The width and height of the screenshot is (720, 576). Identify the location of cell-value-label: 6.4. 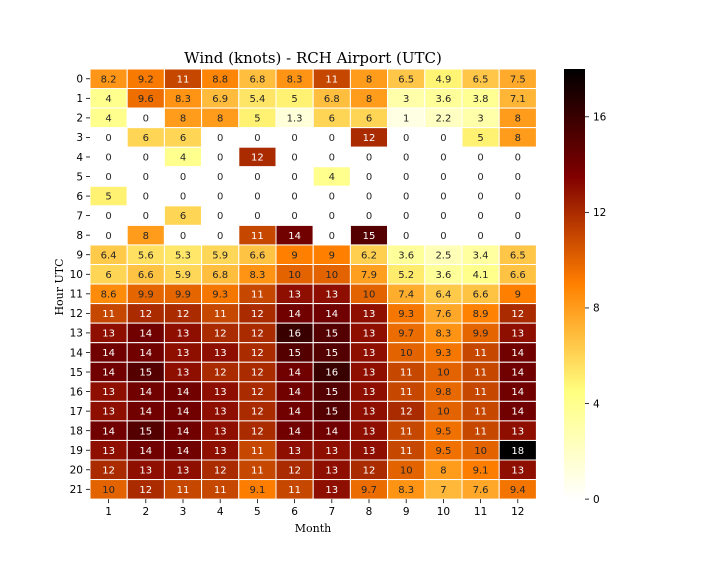
(443, 294).